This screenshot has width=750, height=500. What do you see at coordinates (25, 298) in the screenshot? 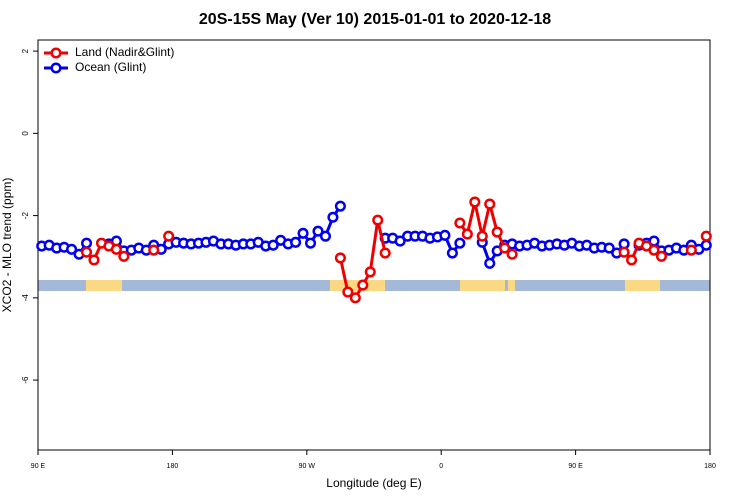
I see `y-tick-label: -4` at bounding box center [25, 298].